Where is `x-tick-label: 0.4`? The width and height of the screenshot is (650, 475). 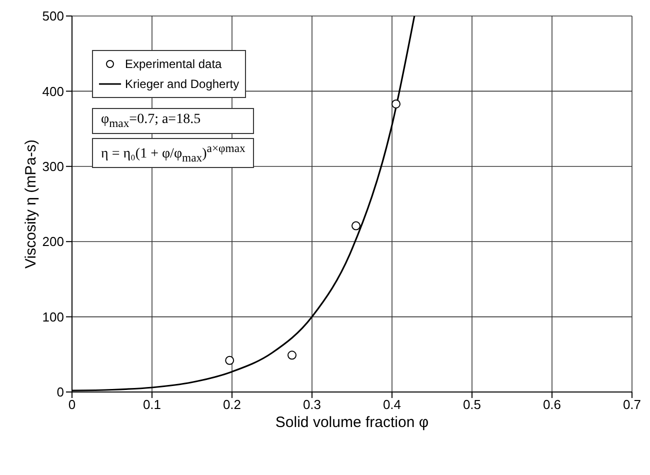
x-tick-label: 0.4 is located at coordinates (392, 404).